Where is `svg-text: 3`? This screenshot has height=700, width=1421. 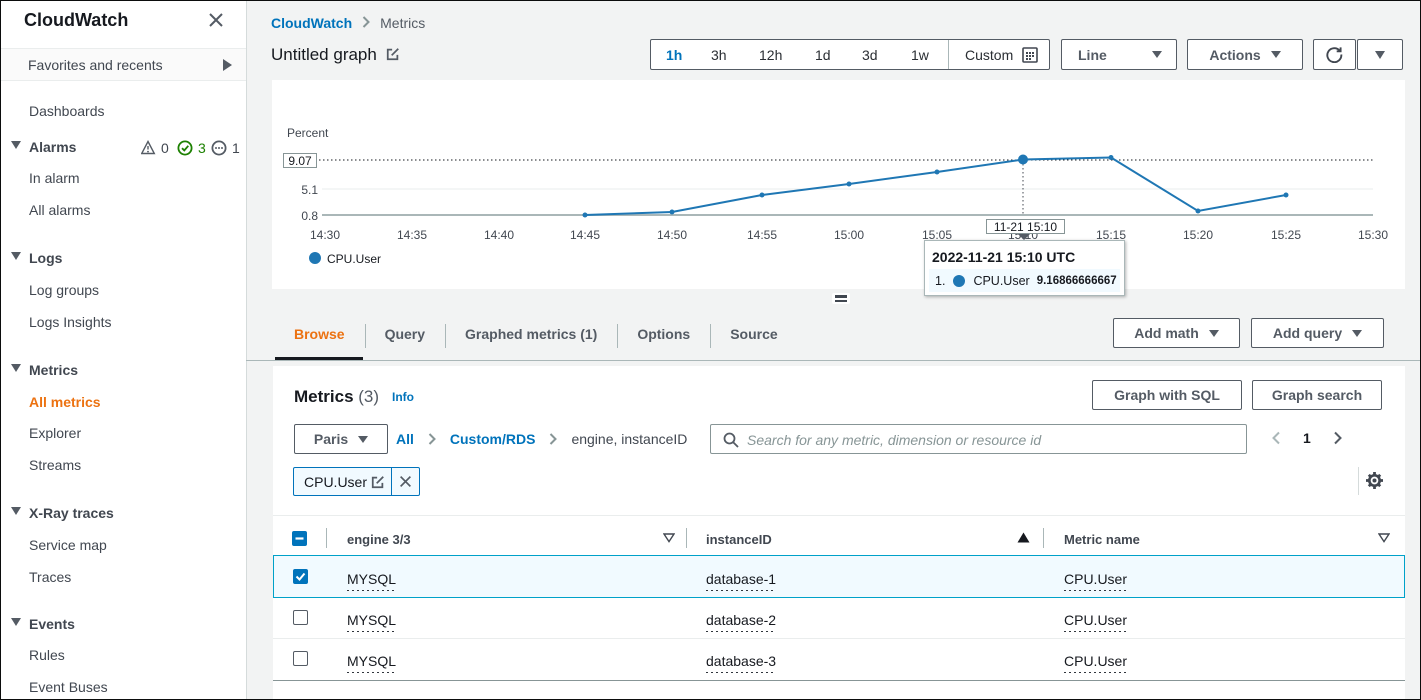 svg-text: 3 is located at coordinates (202, 148).